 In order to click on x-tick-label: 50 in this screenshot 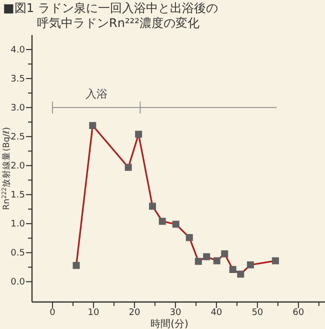, I will do `click(258, 313)`.